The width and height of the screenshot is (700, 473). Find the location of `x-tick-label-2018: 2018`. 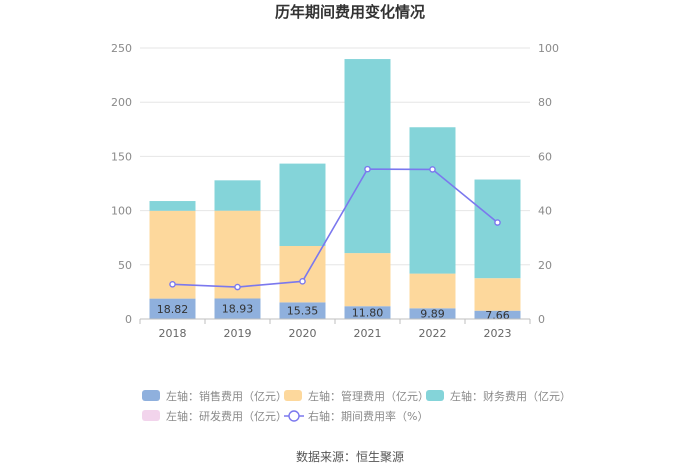

x-tick-label-2018: 2018 is located at coordinates (173, 333).